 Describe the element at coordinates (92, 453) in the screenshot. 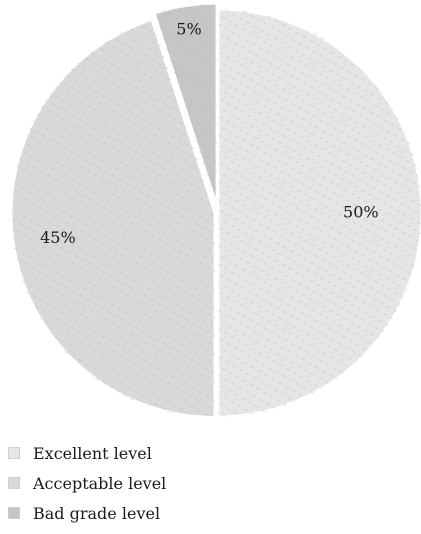

I see `legend-label-excellent: Excellent level` at that location.